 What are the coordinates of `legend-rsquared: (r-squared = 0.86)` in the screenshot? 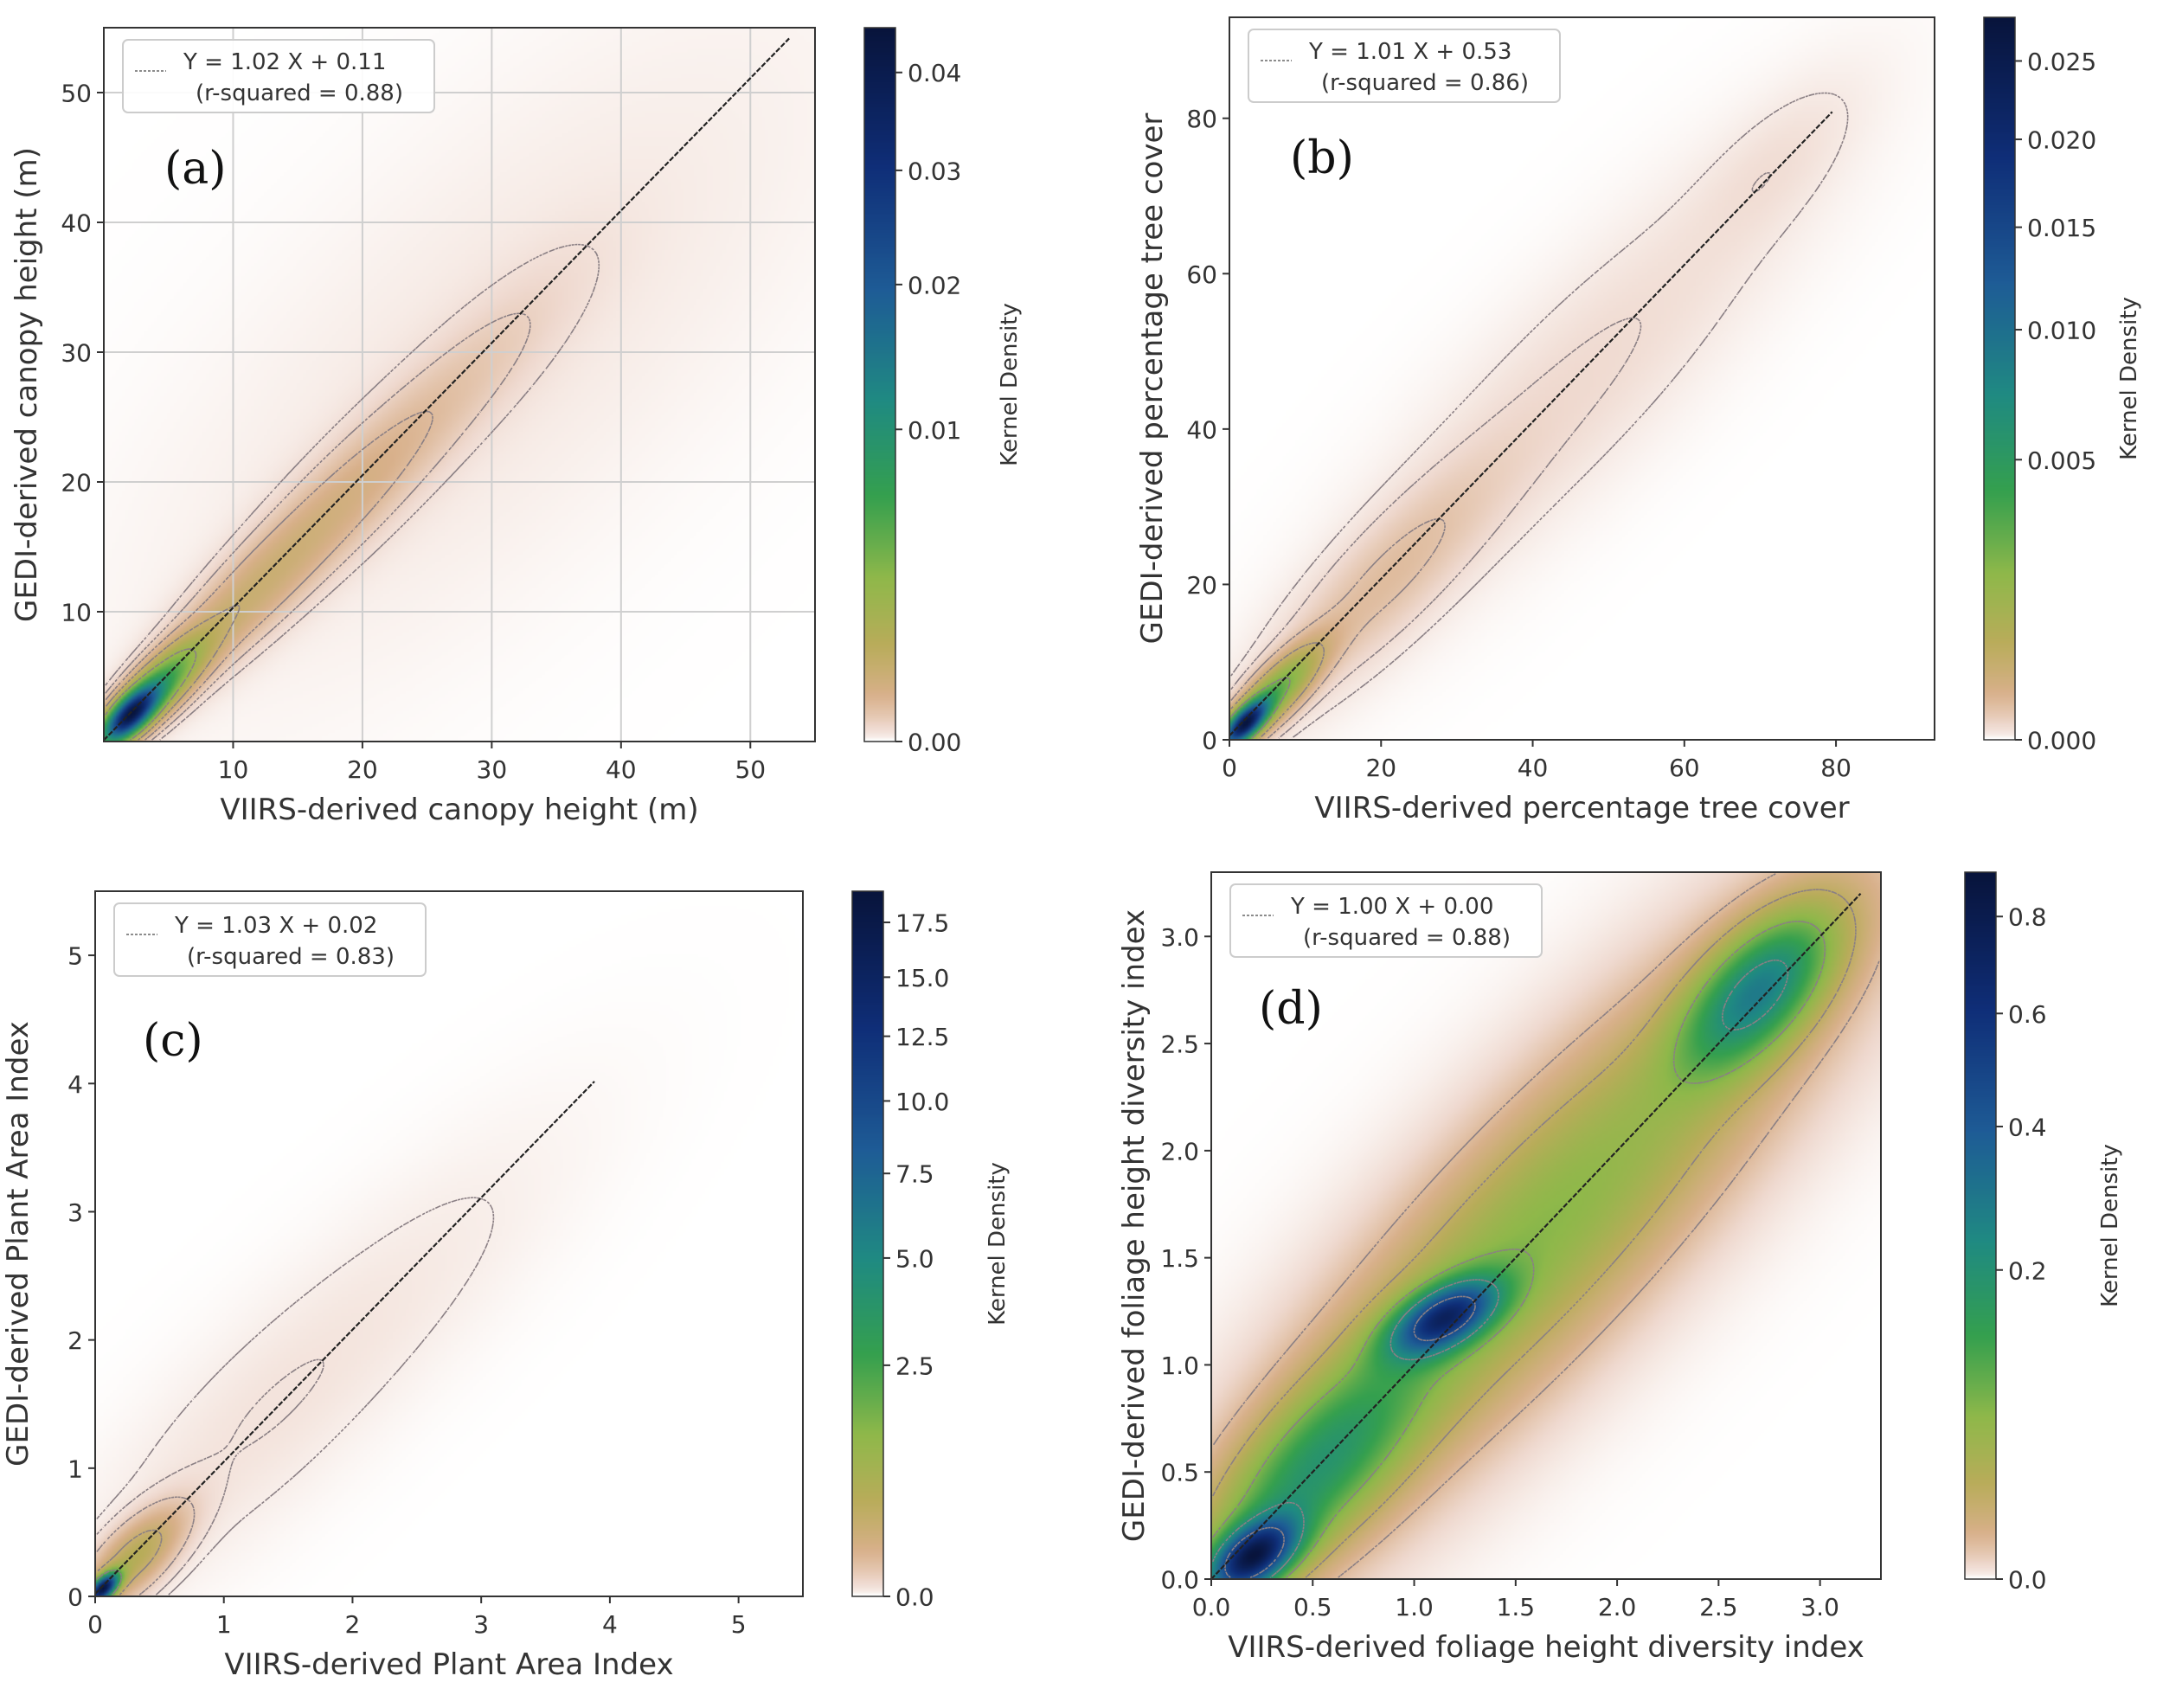 It's located at (1425, 83).